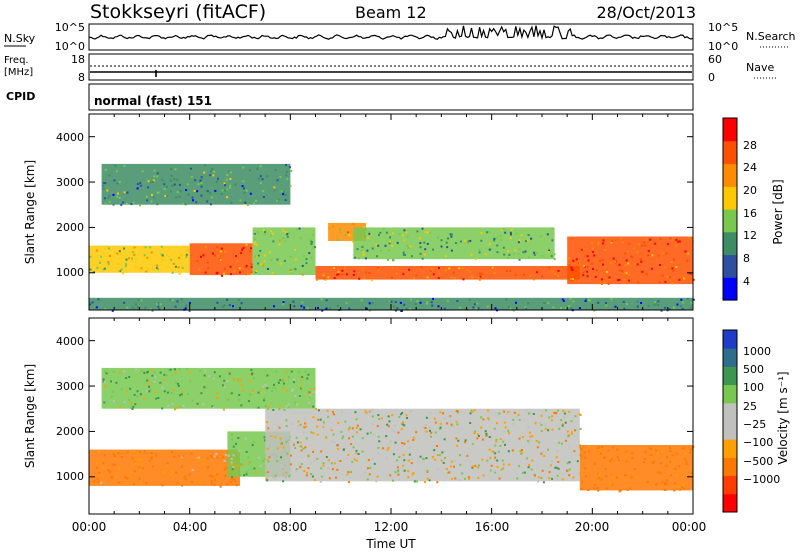  What do you see at coordinates (750, 190) in the screenshot?
I see `power-cb-tick-20: 20` at bounding box center [750, 190].